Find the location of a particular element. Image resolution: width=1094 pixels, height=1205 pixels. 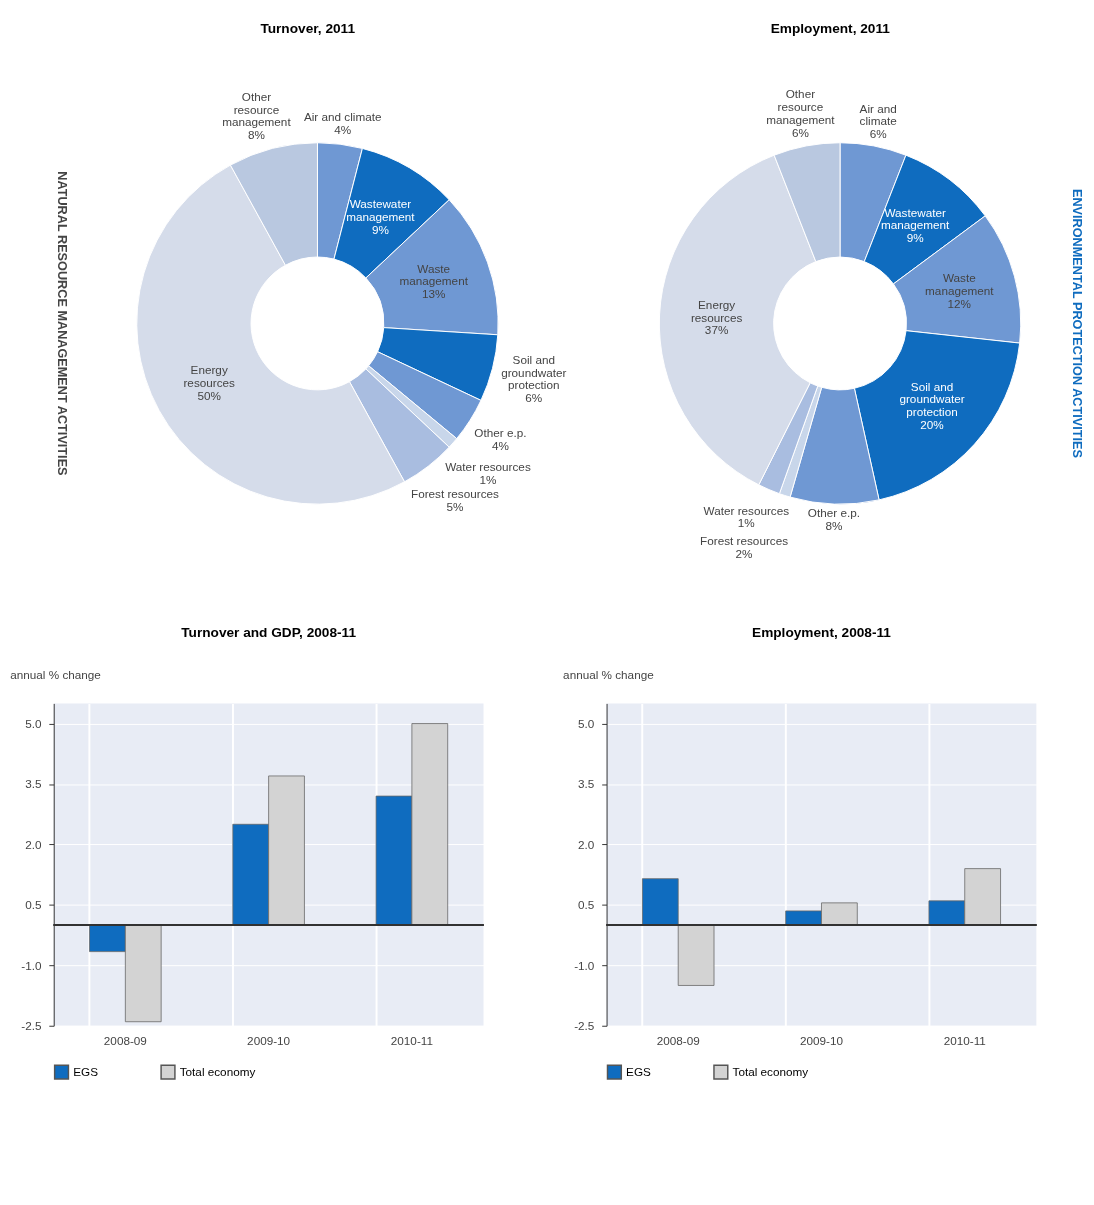

data-label: 37% is located at coordinates (716, 330).